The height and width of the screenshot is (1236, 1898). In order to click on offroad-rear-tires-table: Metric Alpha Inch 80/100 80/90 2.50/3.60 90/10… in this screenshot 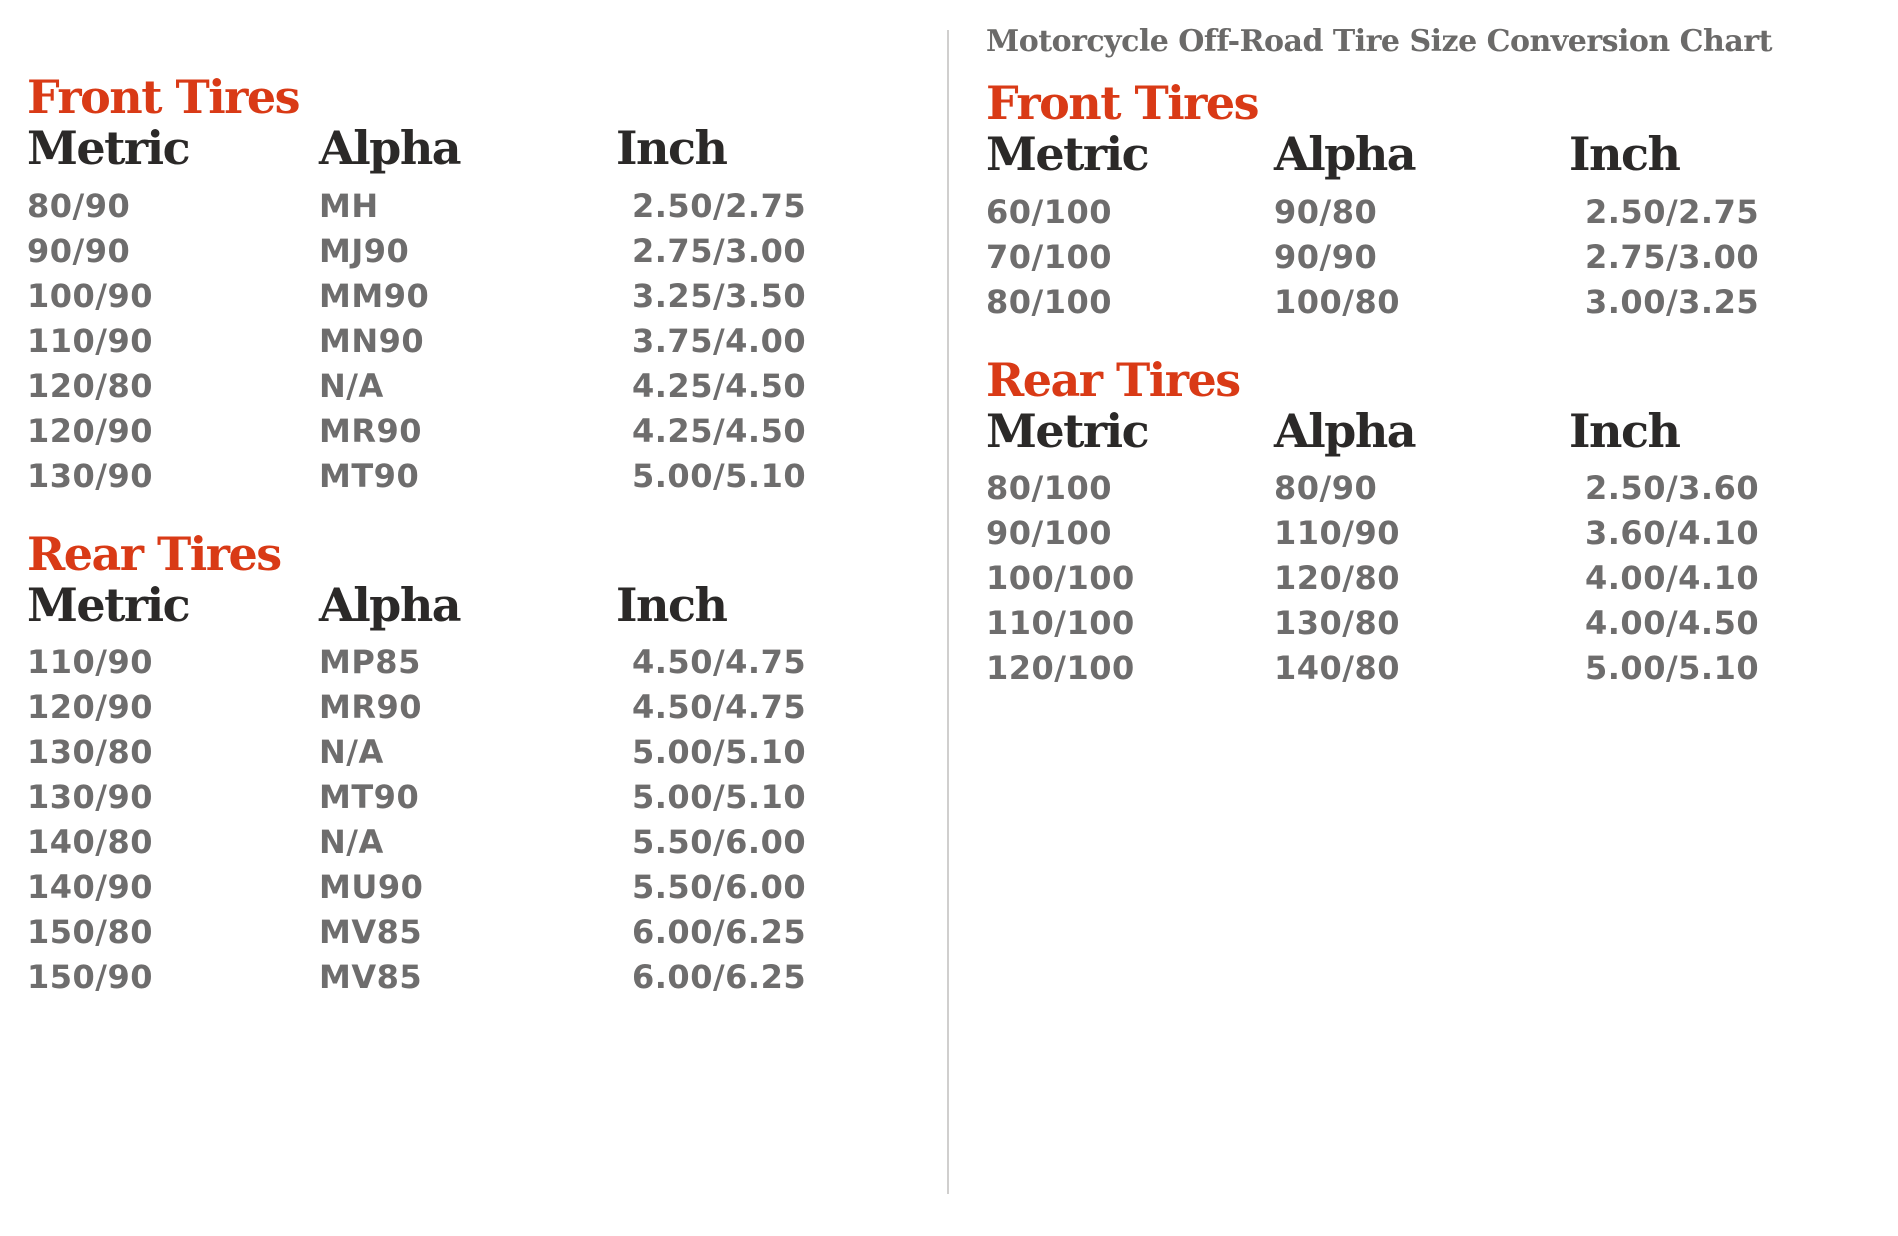, I will do `click(1426, 547)`.